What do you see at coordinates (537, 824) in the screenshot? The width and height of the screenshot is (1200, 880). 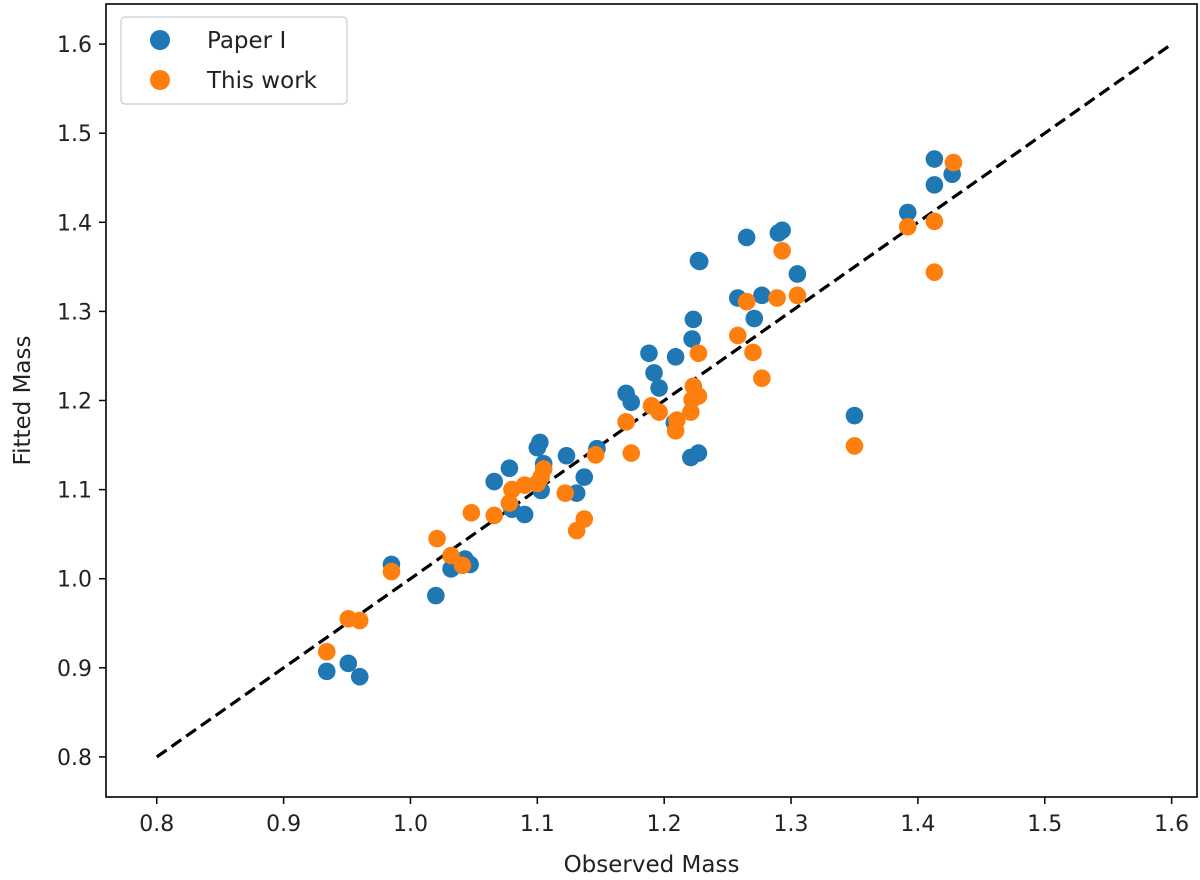 I see `x-tick-label: 1.1` at bounding box center [537, 824].